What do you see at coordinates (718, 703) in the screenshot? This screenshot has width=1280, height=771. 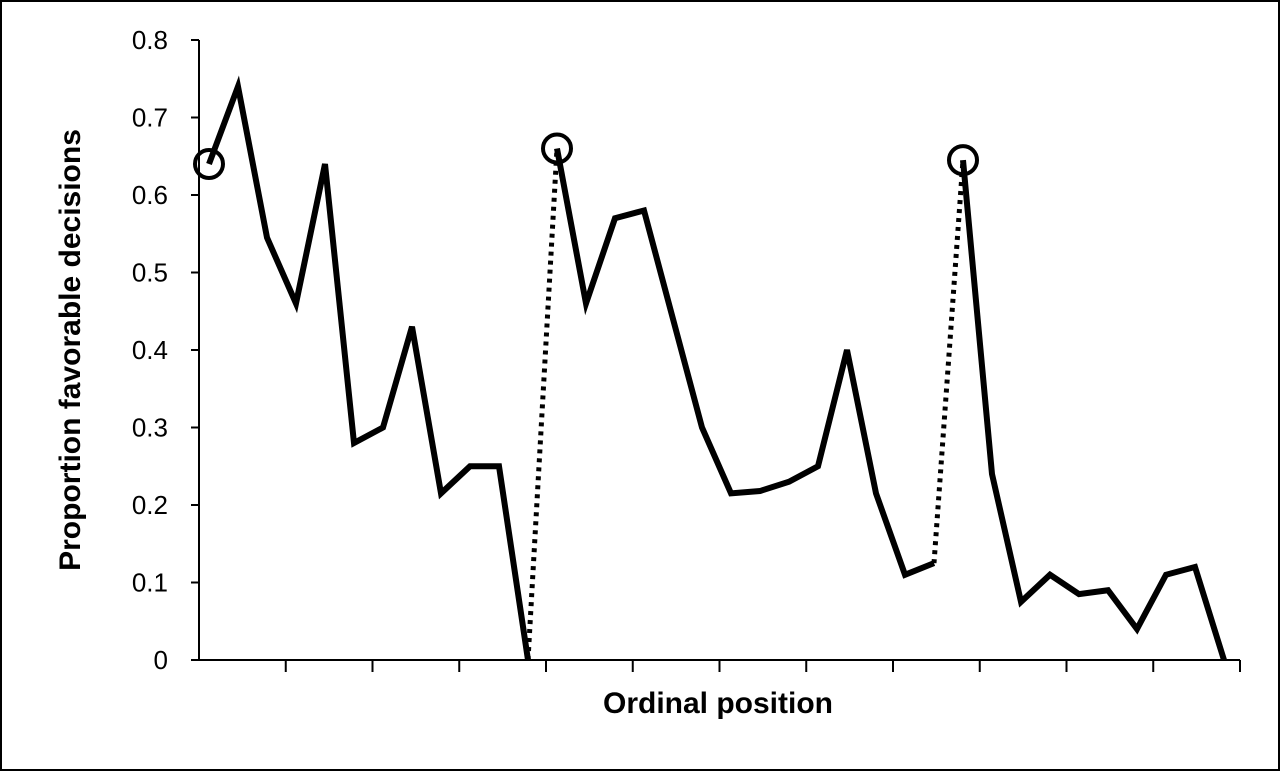 I see `x-axis-title: Ordinal position` at bounding box center [718, 703].